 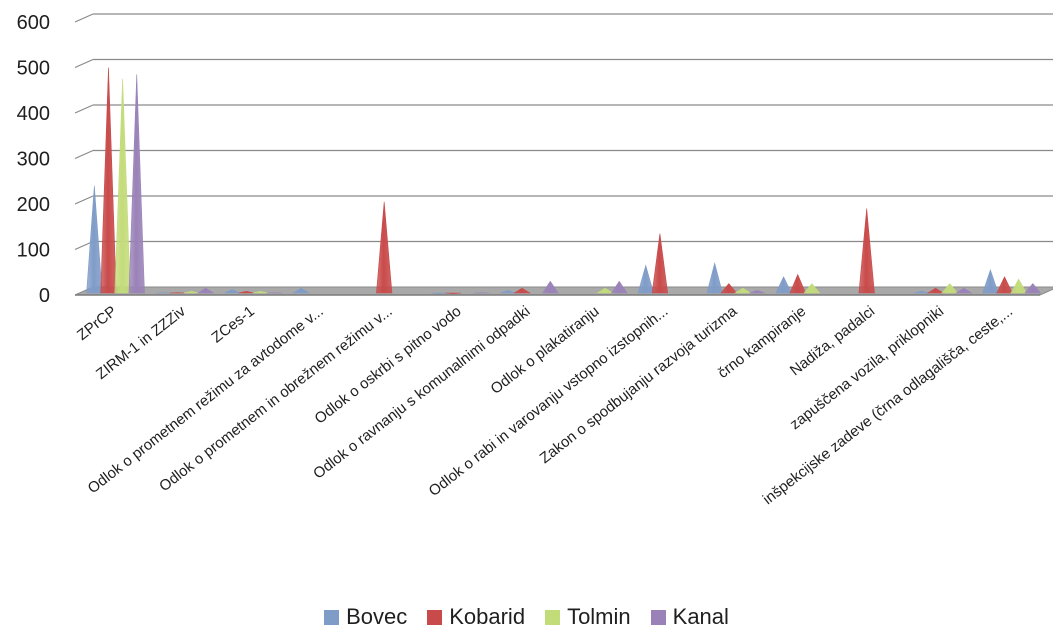 I want to click on legend-item-tolmin: Tolmin, so click(x=588, y=617).